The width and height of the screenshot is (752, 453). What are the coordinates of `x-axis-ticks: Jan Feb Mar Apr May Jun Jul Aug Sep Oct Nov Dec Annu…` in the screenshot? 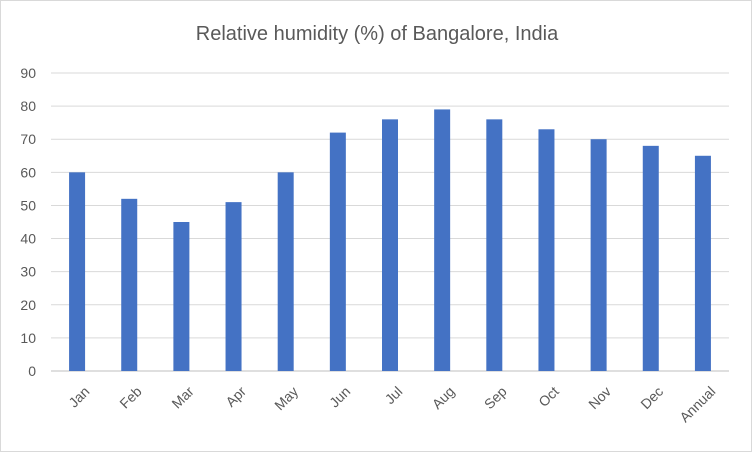 It's located at (391, 404).